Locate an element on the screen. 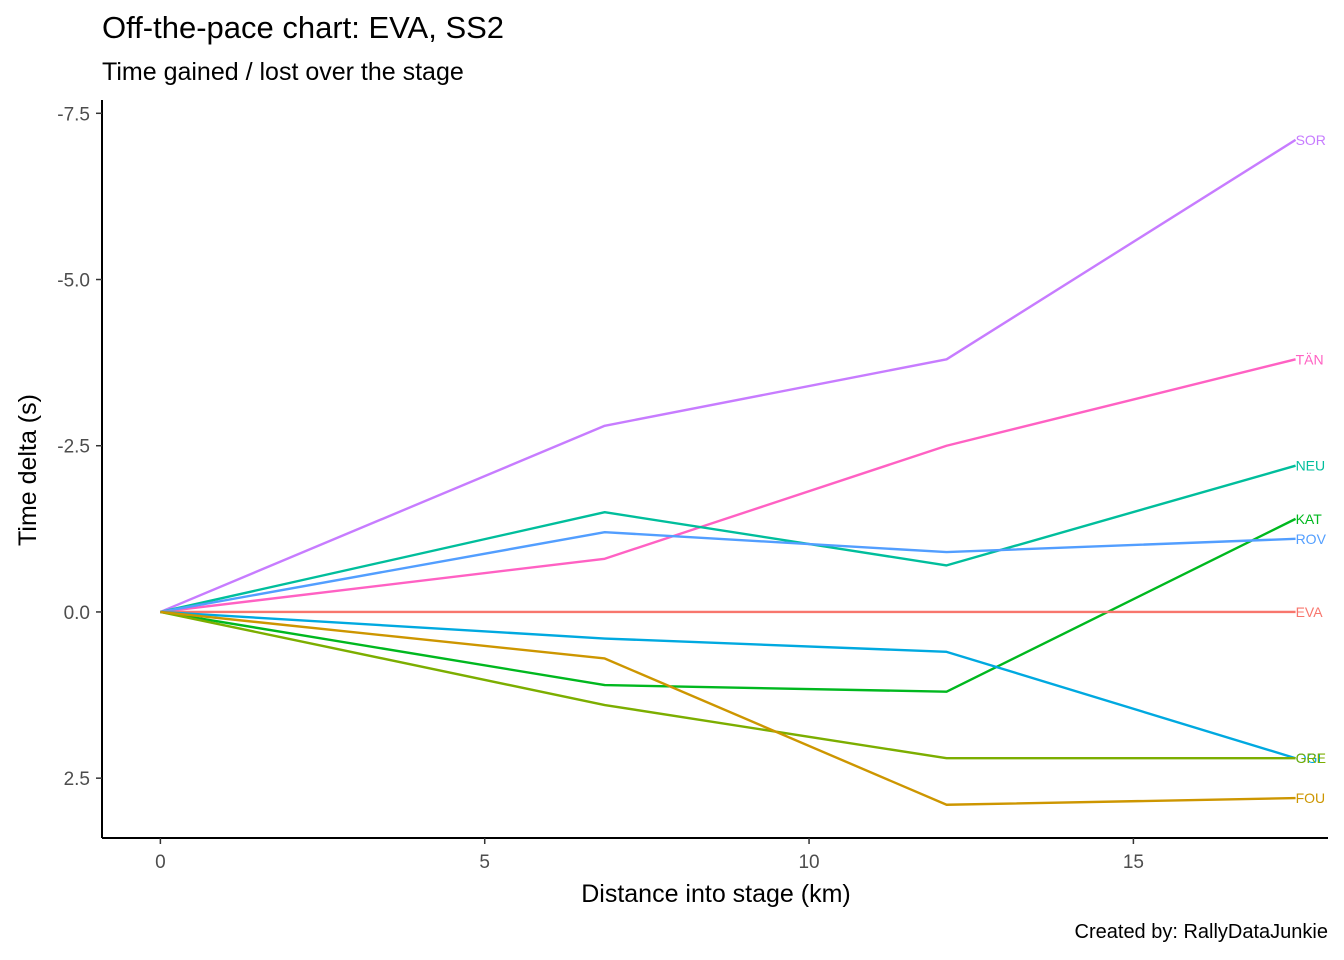 The height and width of the screenshot is (960, 1344). series-label-neu: NEU is located at coordinates (1311, 466).